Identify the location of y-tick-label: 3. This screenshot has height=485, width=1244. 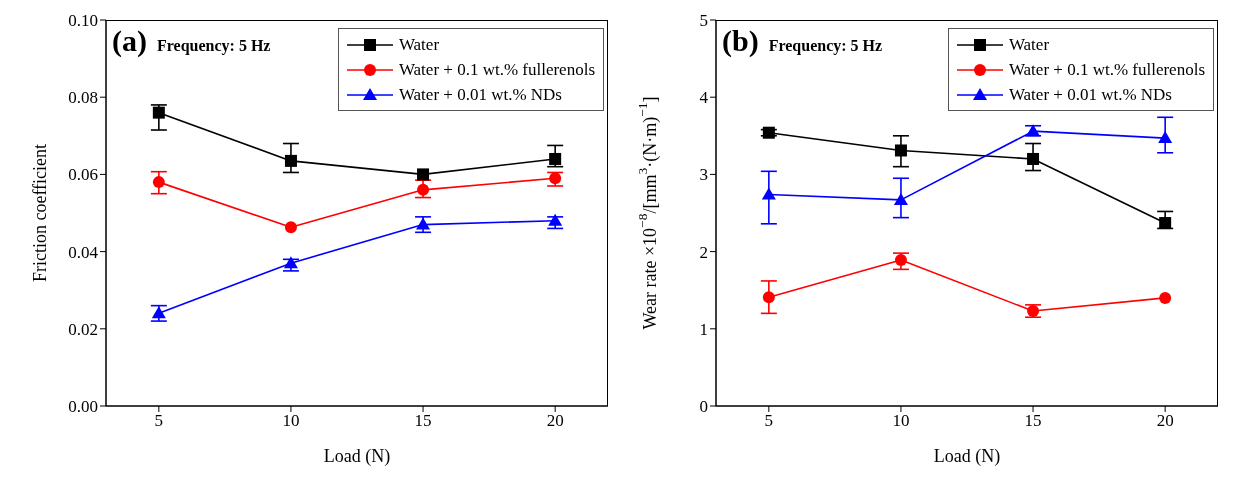
(703, 175).